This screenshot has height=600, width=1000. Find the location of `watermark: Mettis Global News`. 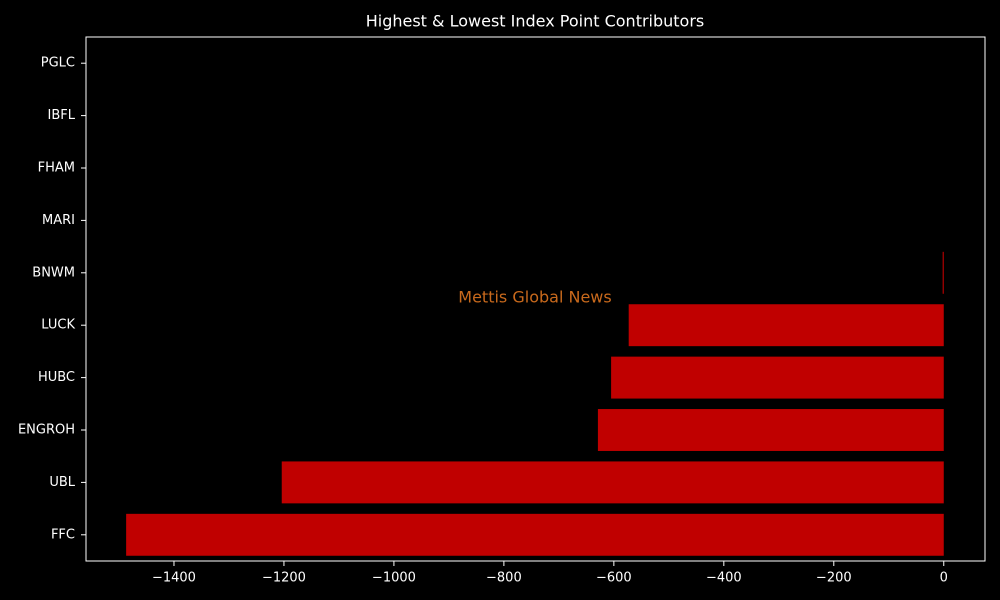

watermark: Mettis Global News is located at coordinates (534, 297).